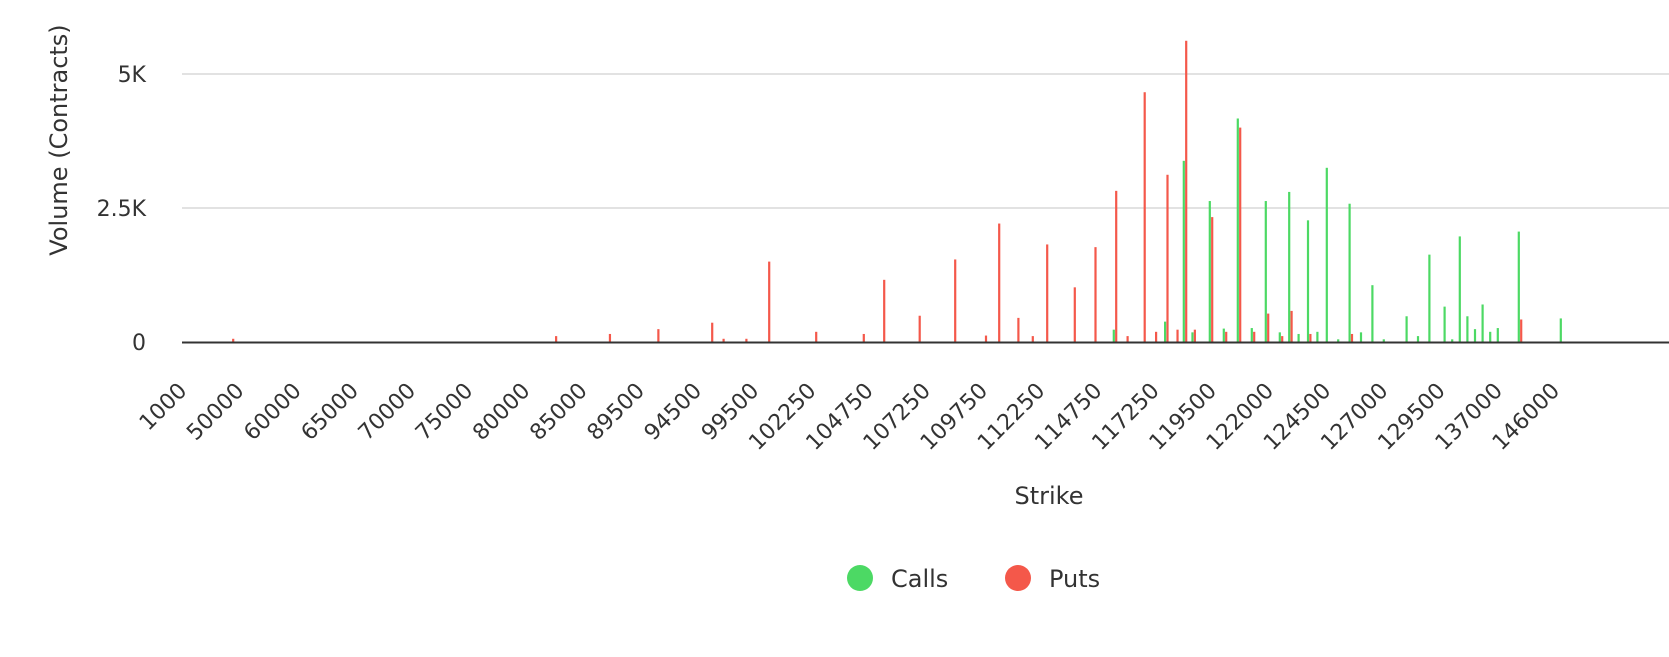  I want to click on legend: Calls Puts, so click(973, 579).